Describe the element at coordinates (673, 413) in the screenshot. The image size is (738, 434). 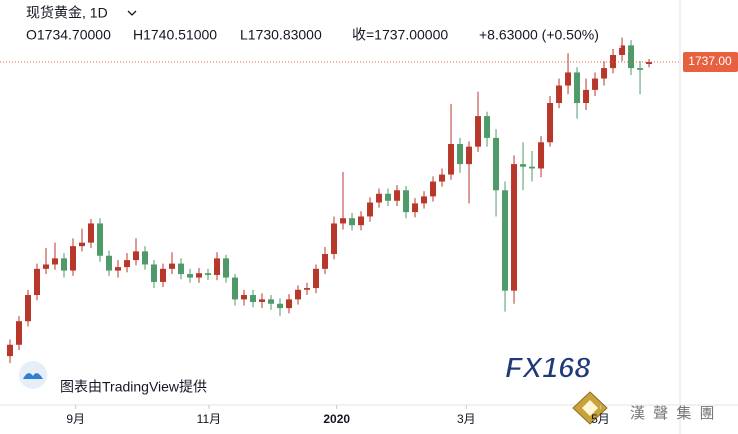
I see `brand-name: 漢 聲 集 團` at that location.